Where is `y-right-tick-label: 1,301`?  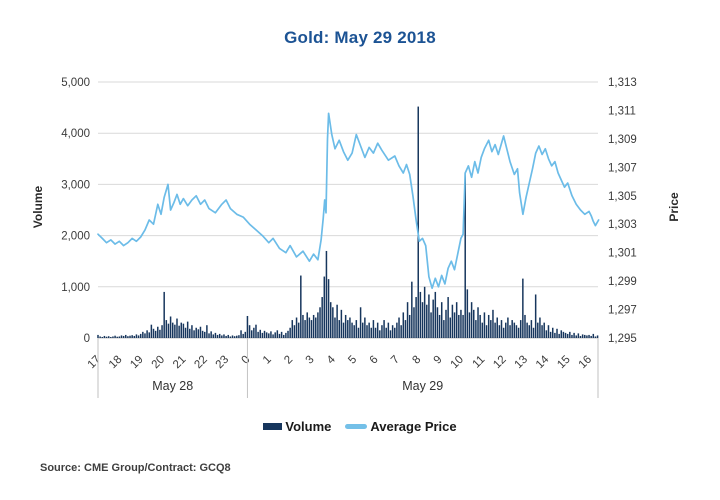 y-right-tick-label: 1,301 is located at coordinates (622, 254).